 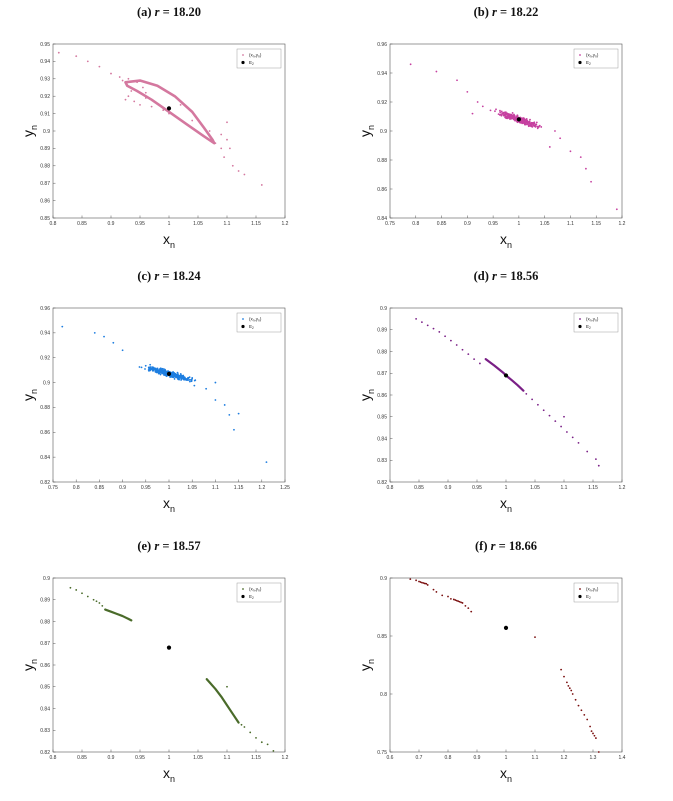 I want to click on y-tick-label: 0.92, so click(x=45, y=359).